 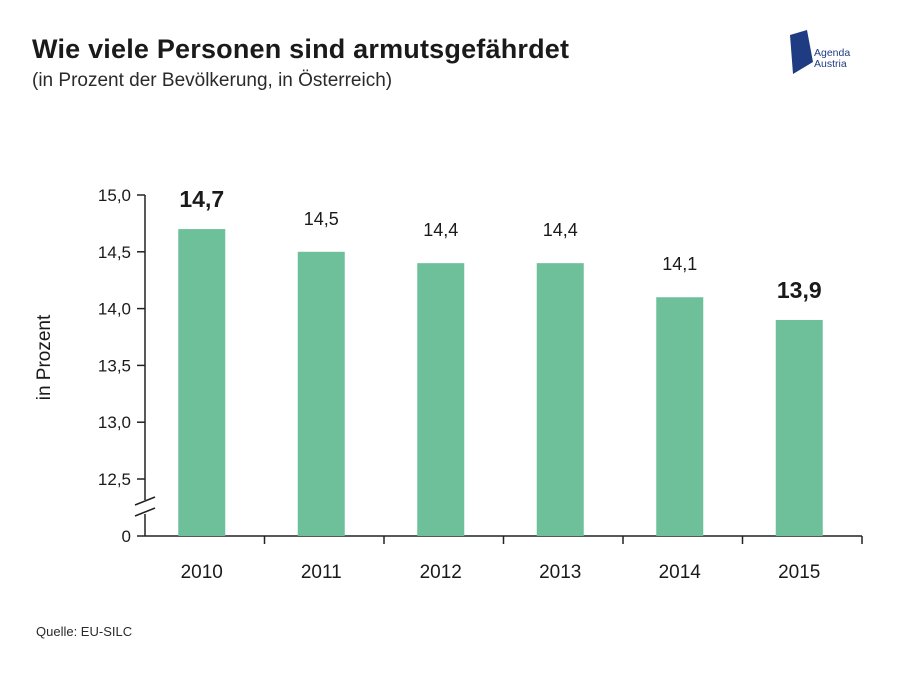 What do you see at coordinates (799, 290) in the screenshot?
I see `data-label-2015: 13,9` at bounding box center [799, 290].